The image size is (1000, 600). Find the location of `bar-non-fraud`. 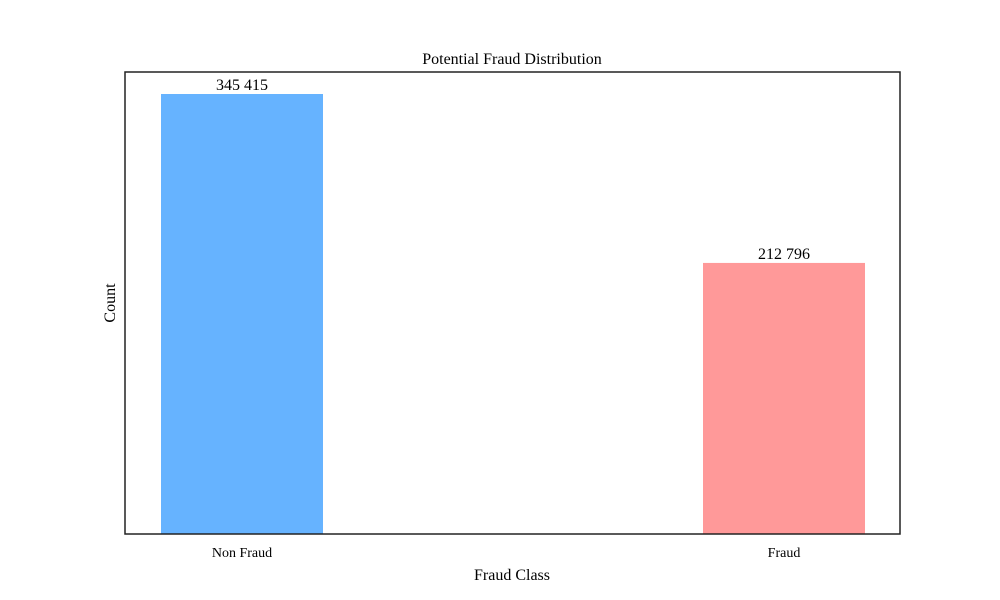

bar-non-fraud is located at coordinates (242, 314).